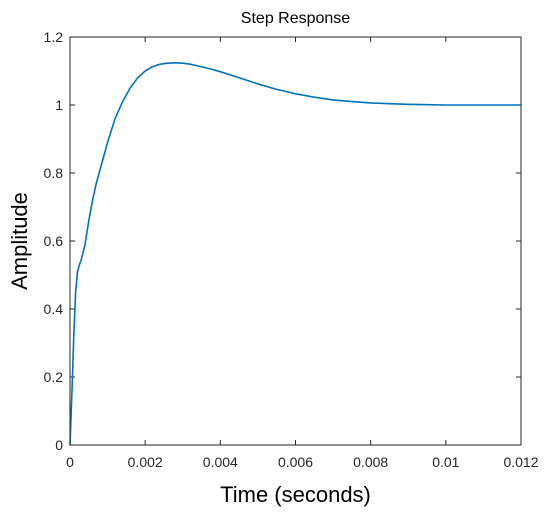  What do you see at coordinates (520, 462) in the screenshot?
I see `x-tick-label: 0.012` at bounding box center [520, 462].